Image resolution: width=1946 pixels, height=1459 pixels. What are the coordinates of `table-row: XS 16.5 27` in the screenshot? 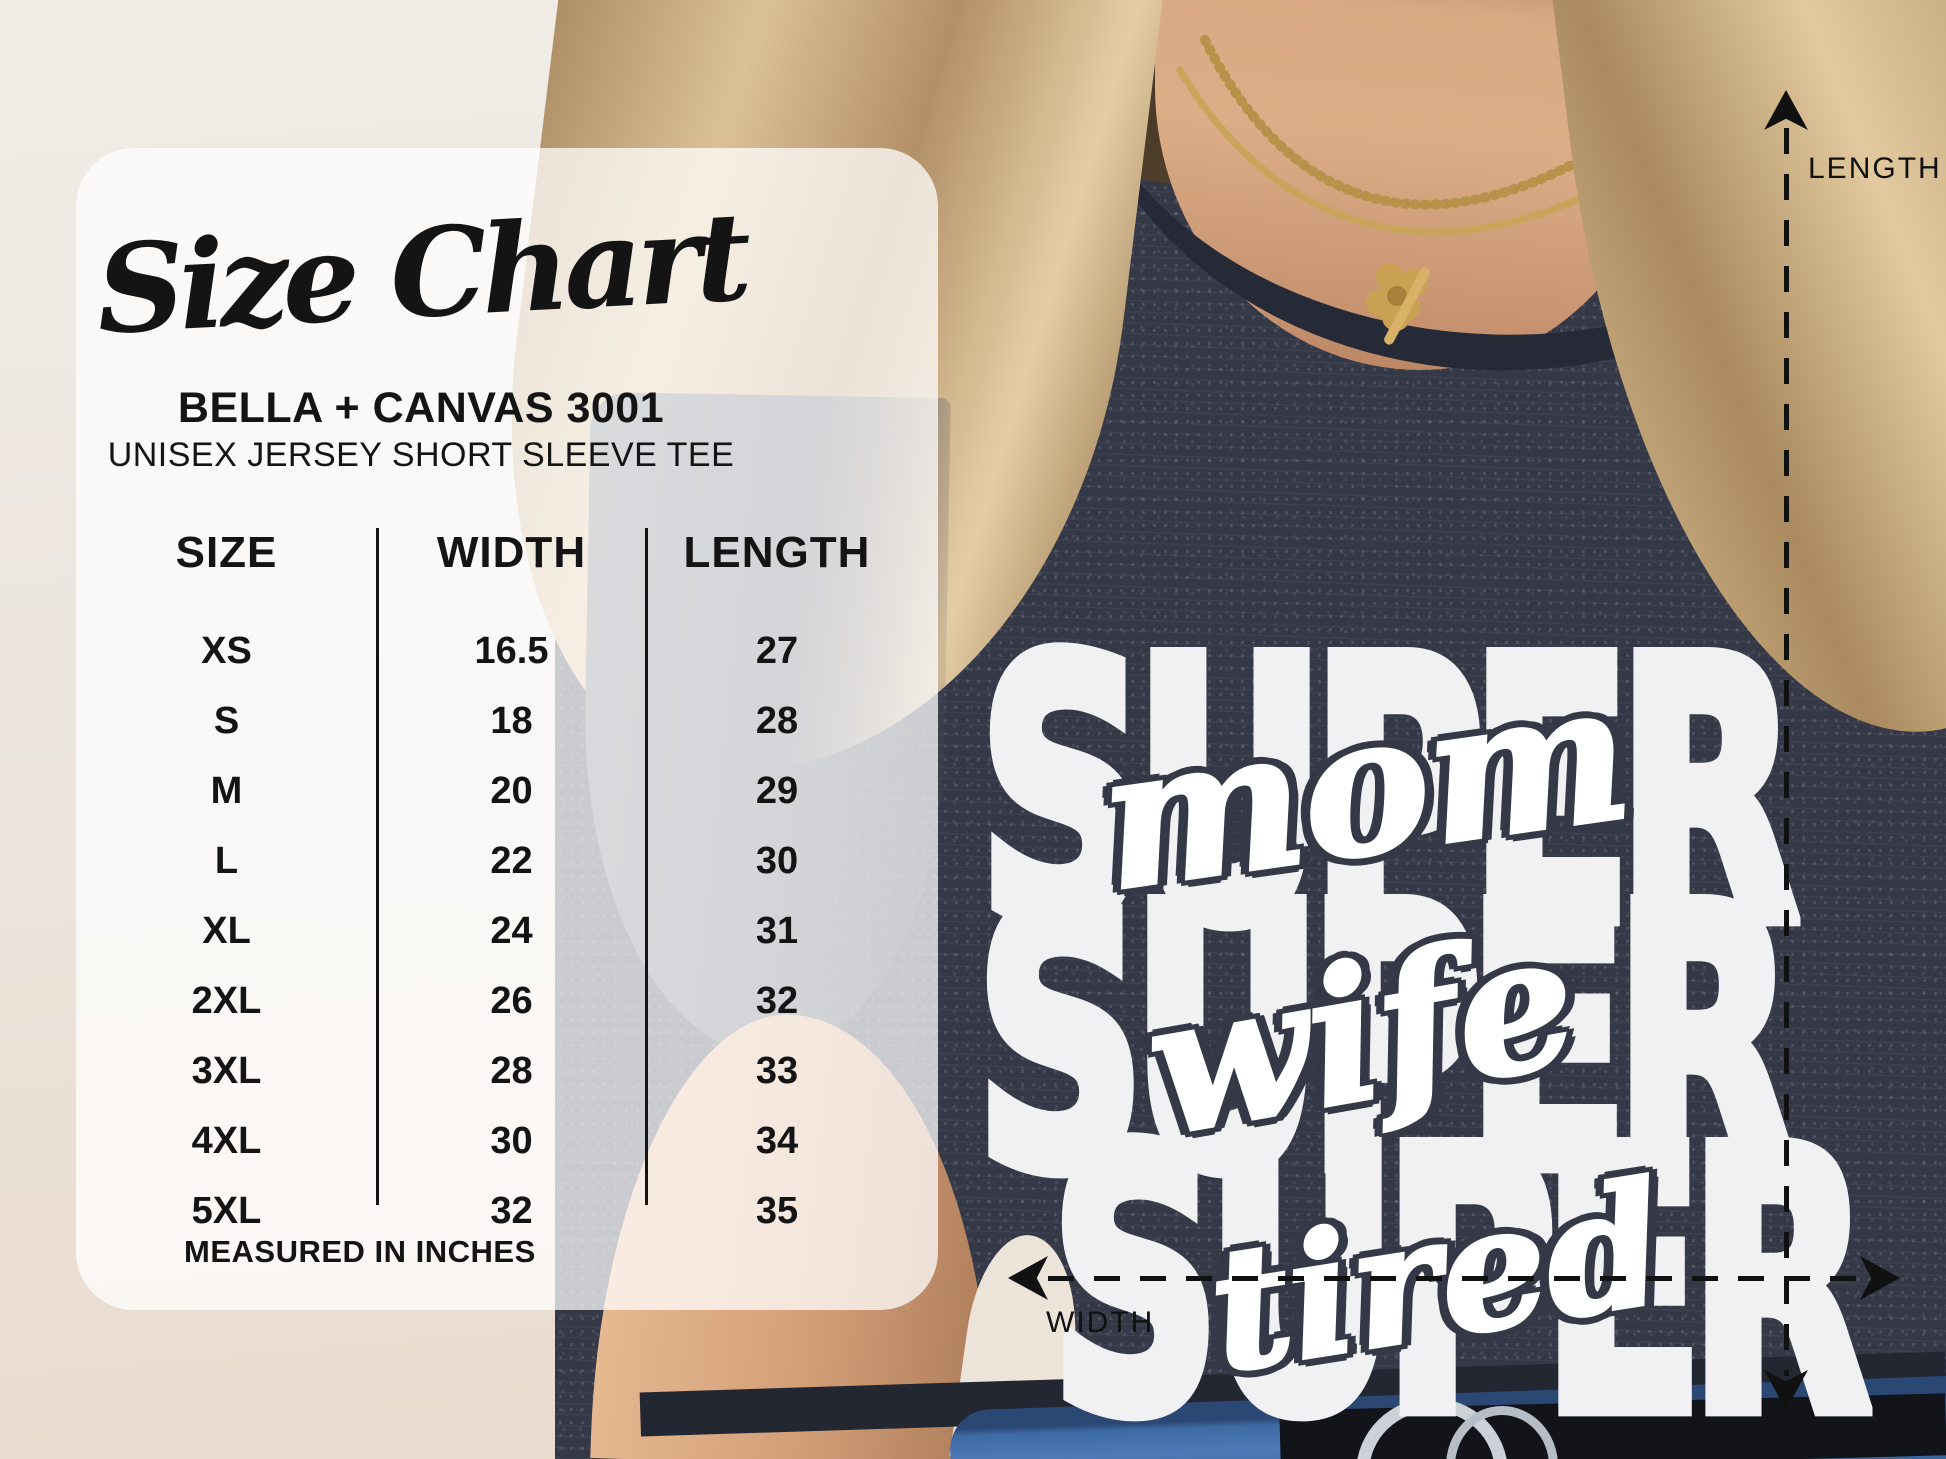 It's located at (492, 651).